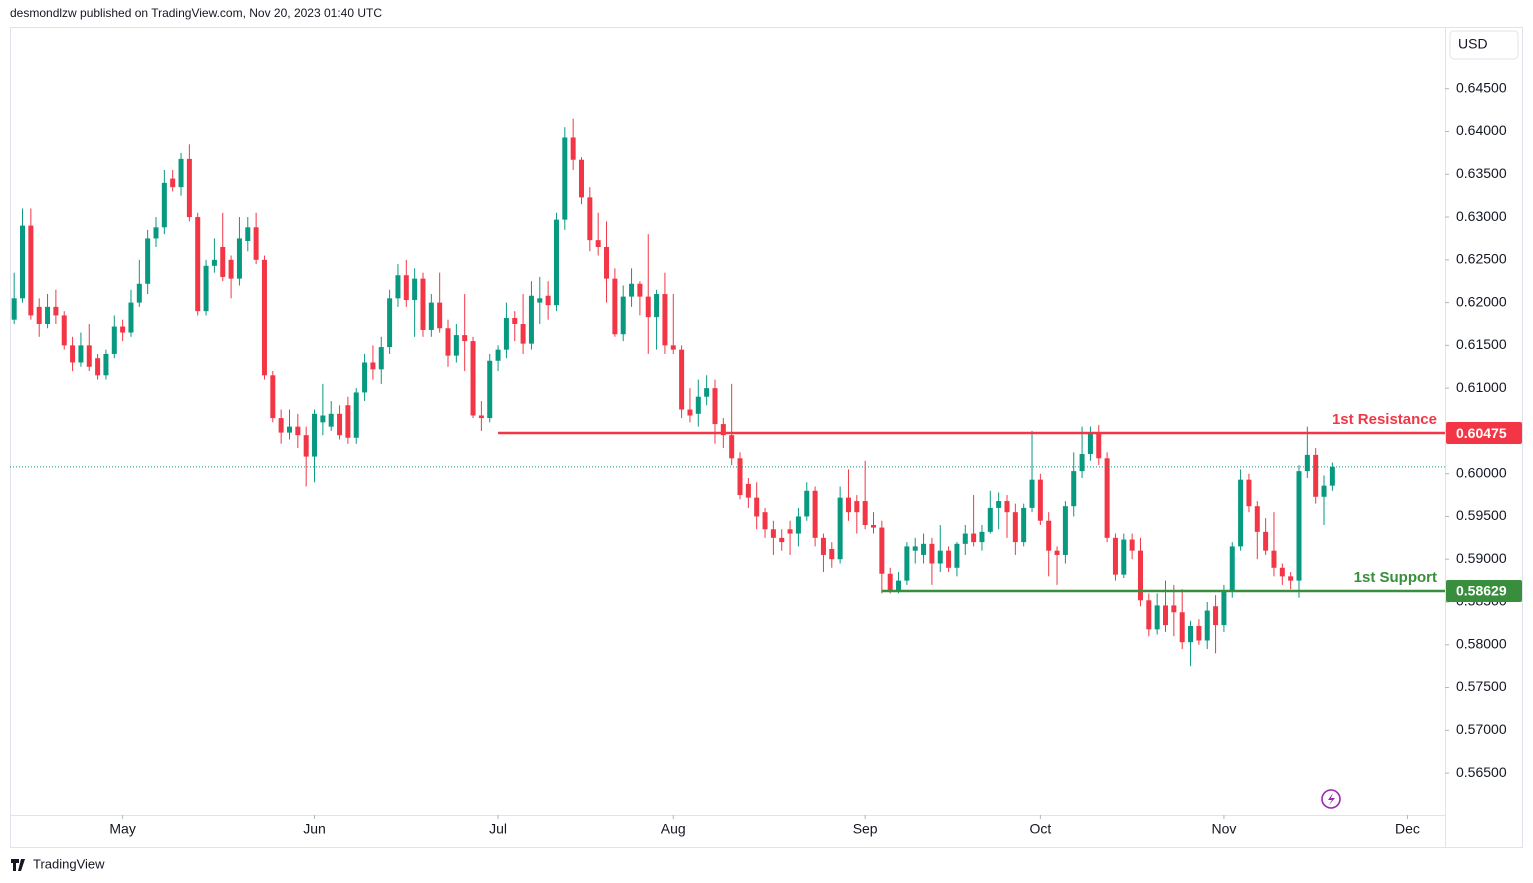 The height and width of the screenshot is (883, 1533). I want to click on brand: TradingView, so click(58, 863).